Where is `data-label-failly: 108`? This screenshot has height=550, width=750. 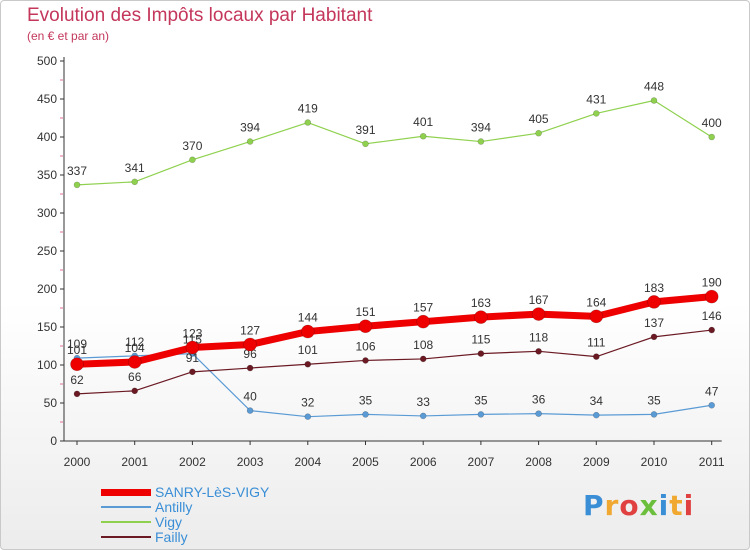
data-label-failly: 108 is located at coordinates (423, 345).